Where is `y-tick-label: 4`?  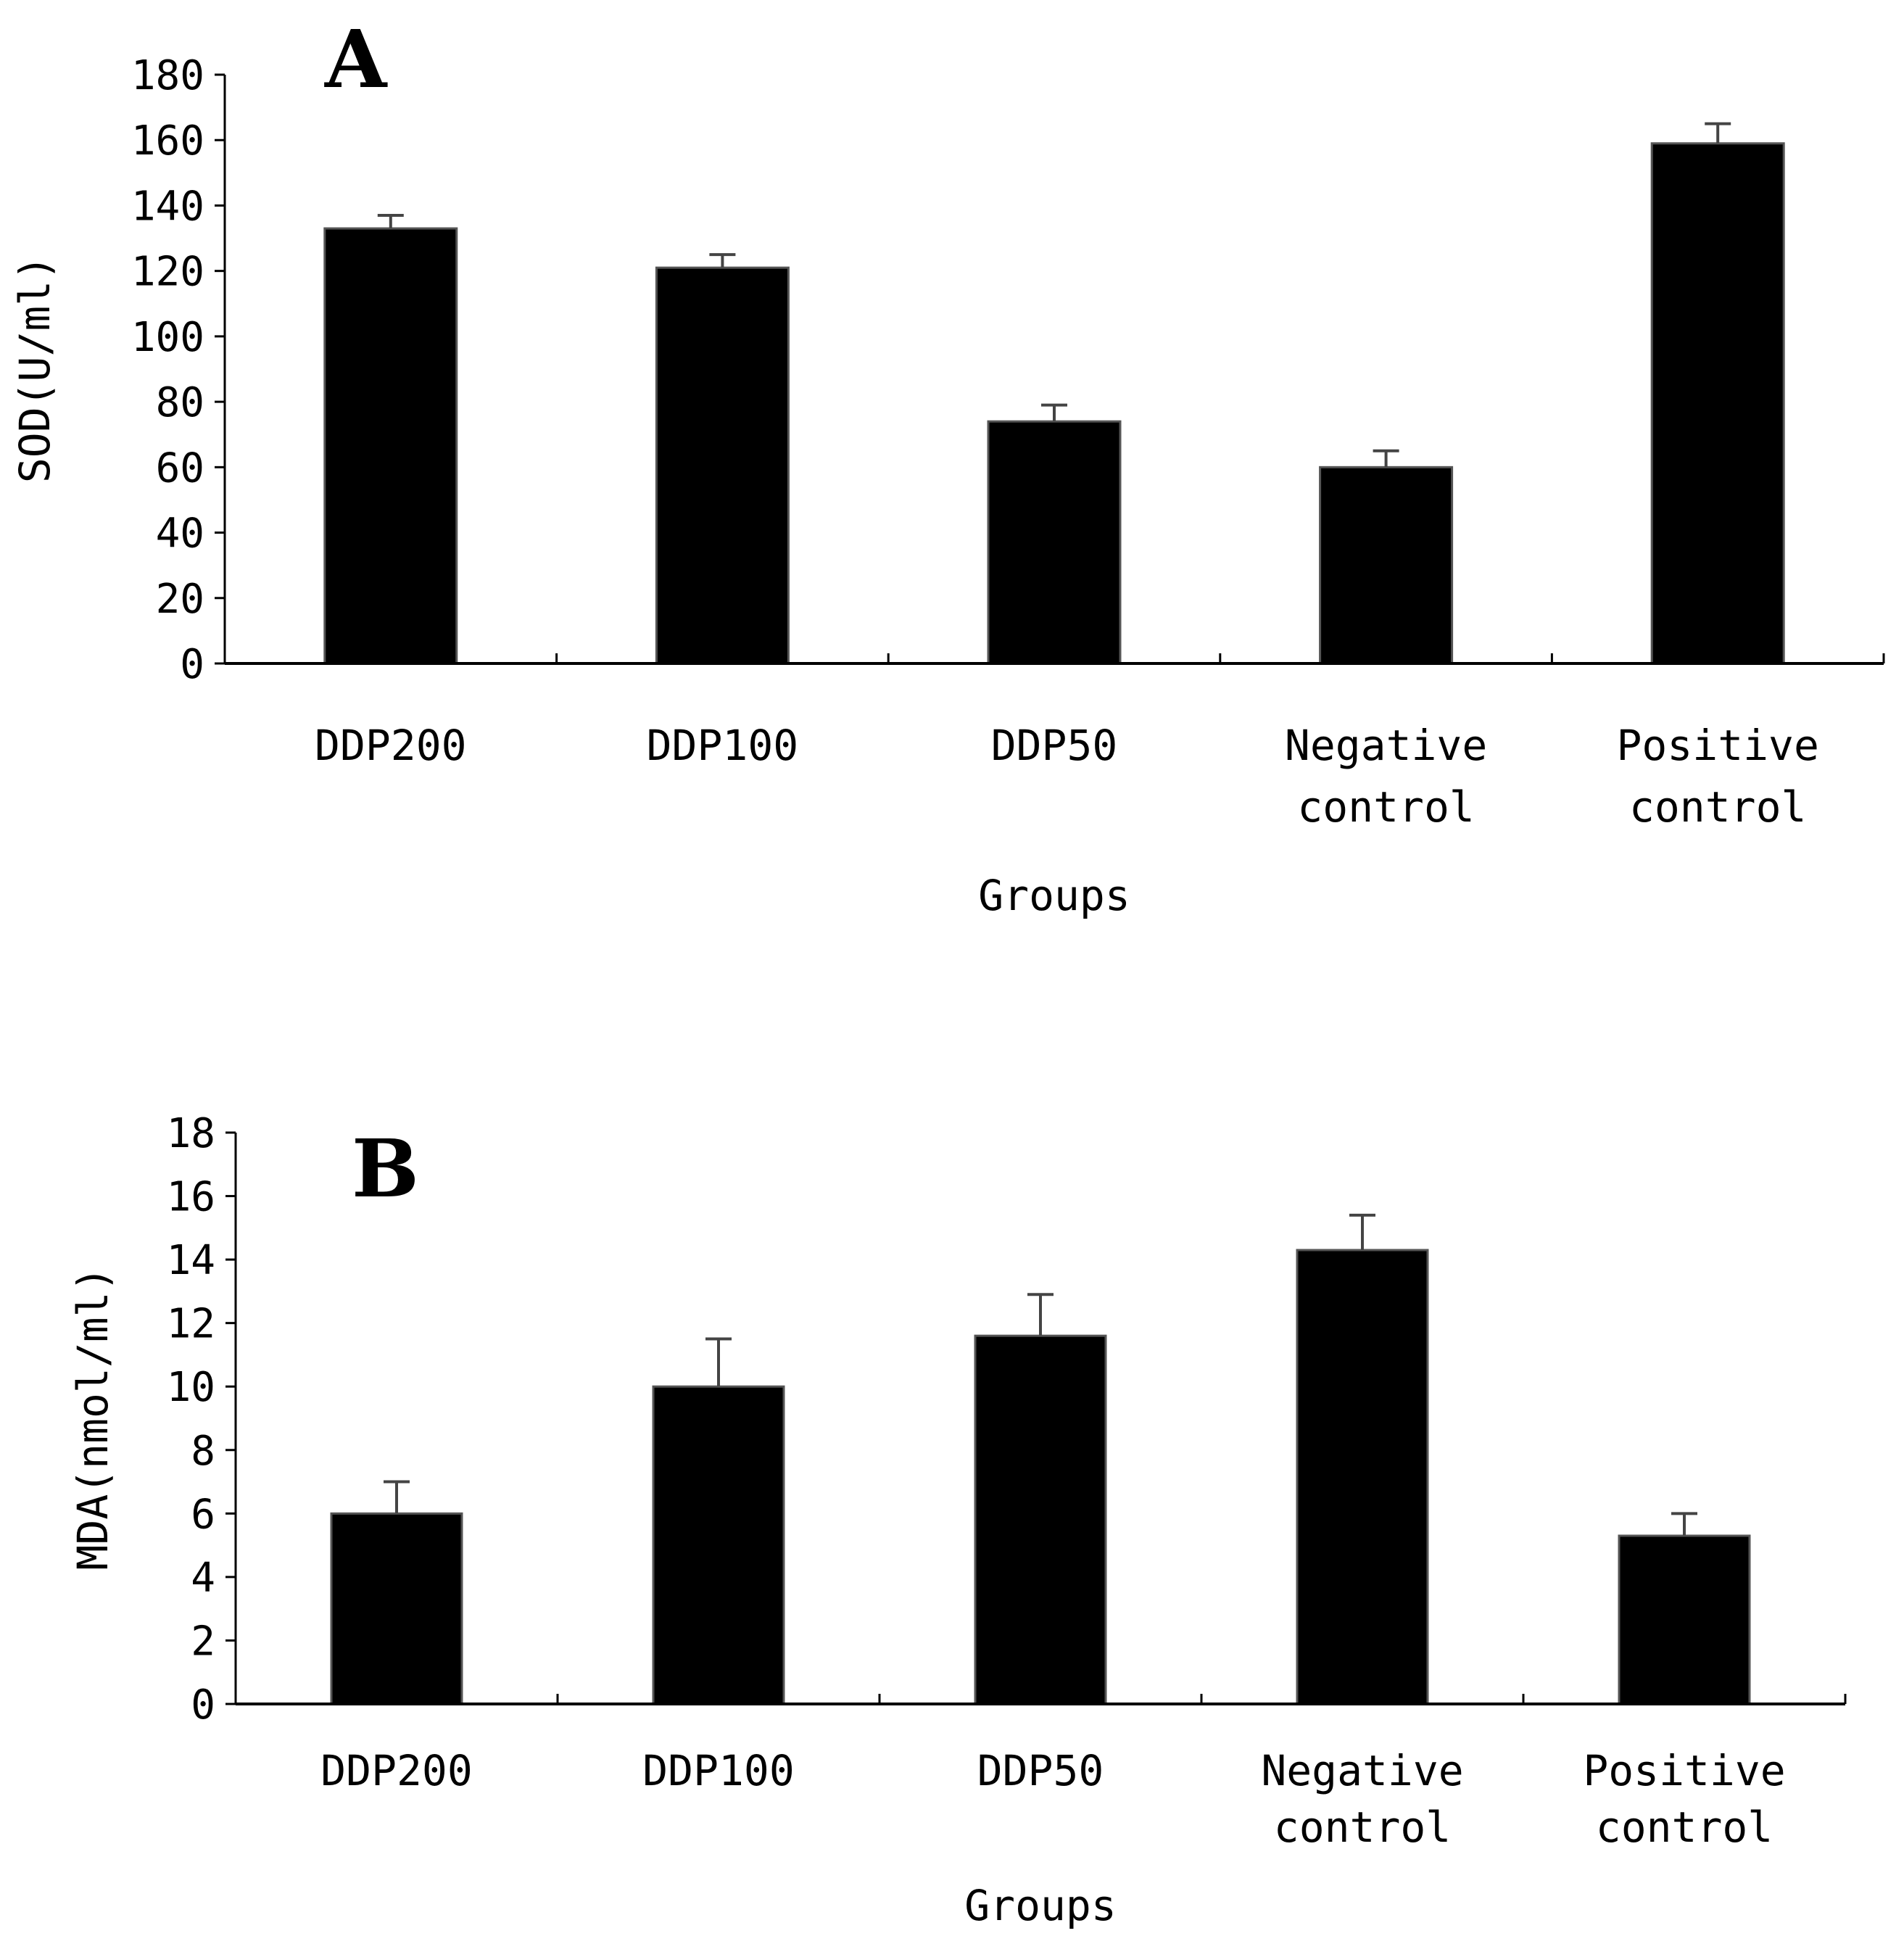
y-tick-label: 4 is located at coordinates (203, 1578).